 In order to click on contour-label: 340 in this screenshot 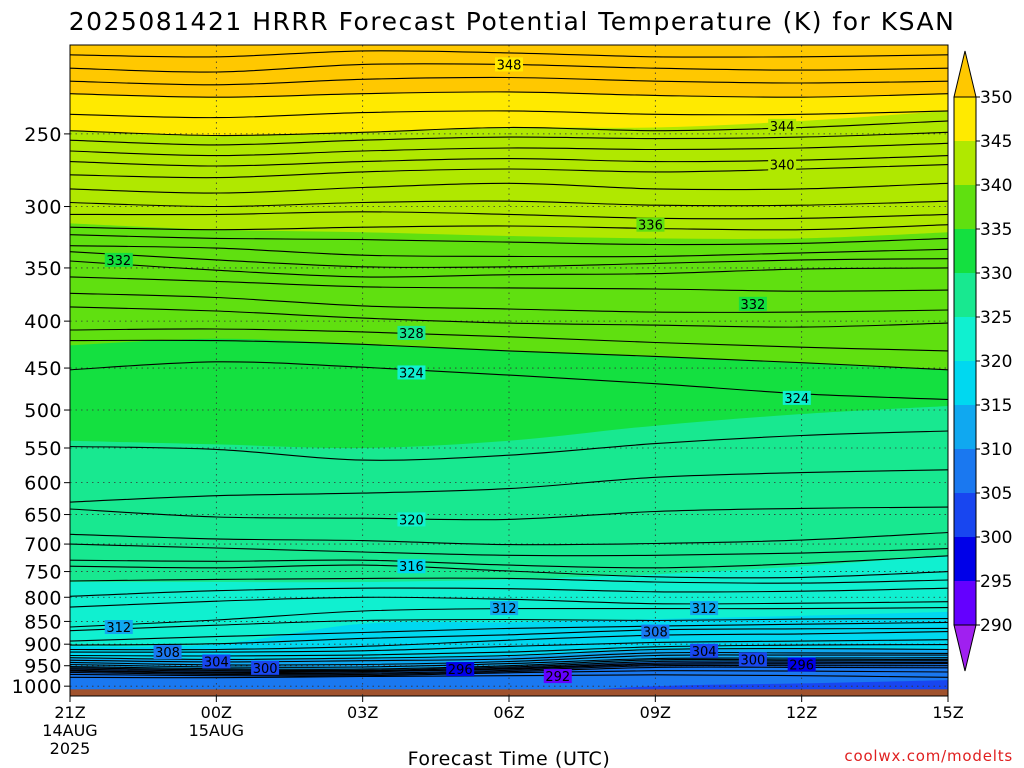, I will do `click(782, 166)`.